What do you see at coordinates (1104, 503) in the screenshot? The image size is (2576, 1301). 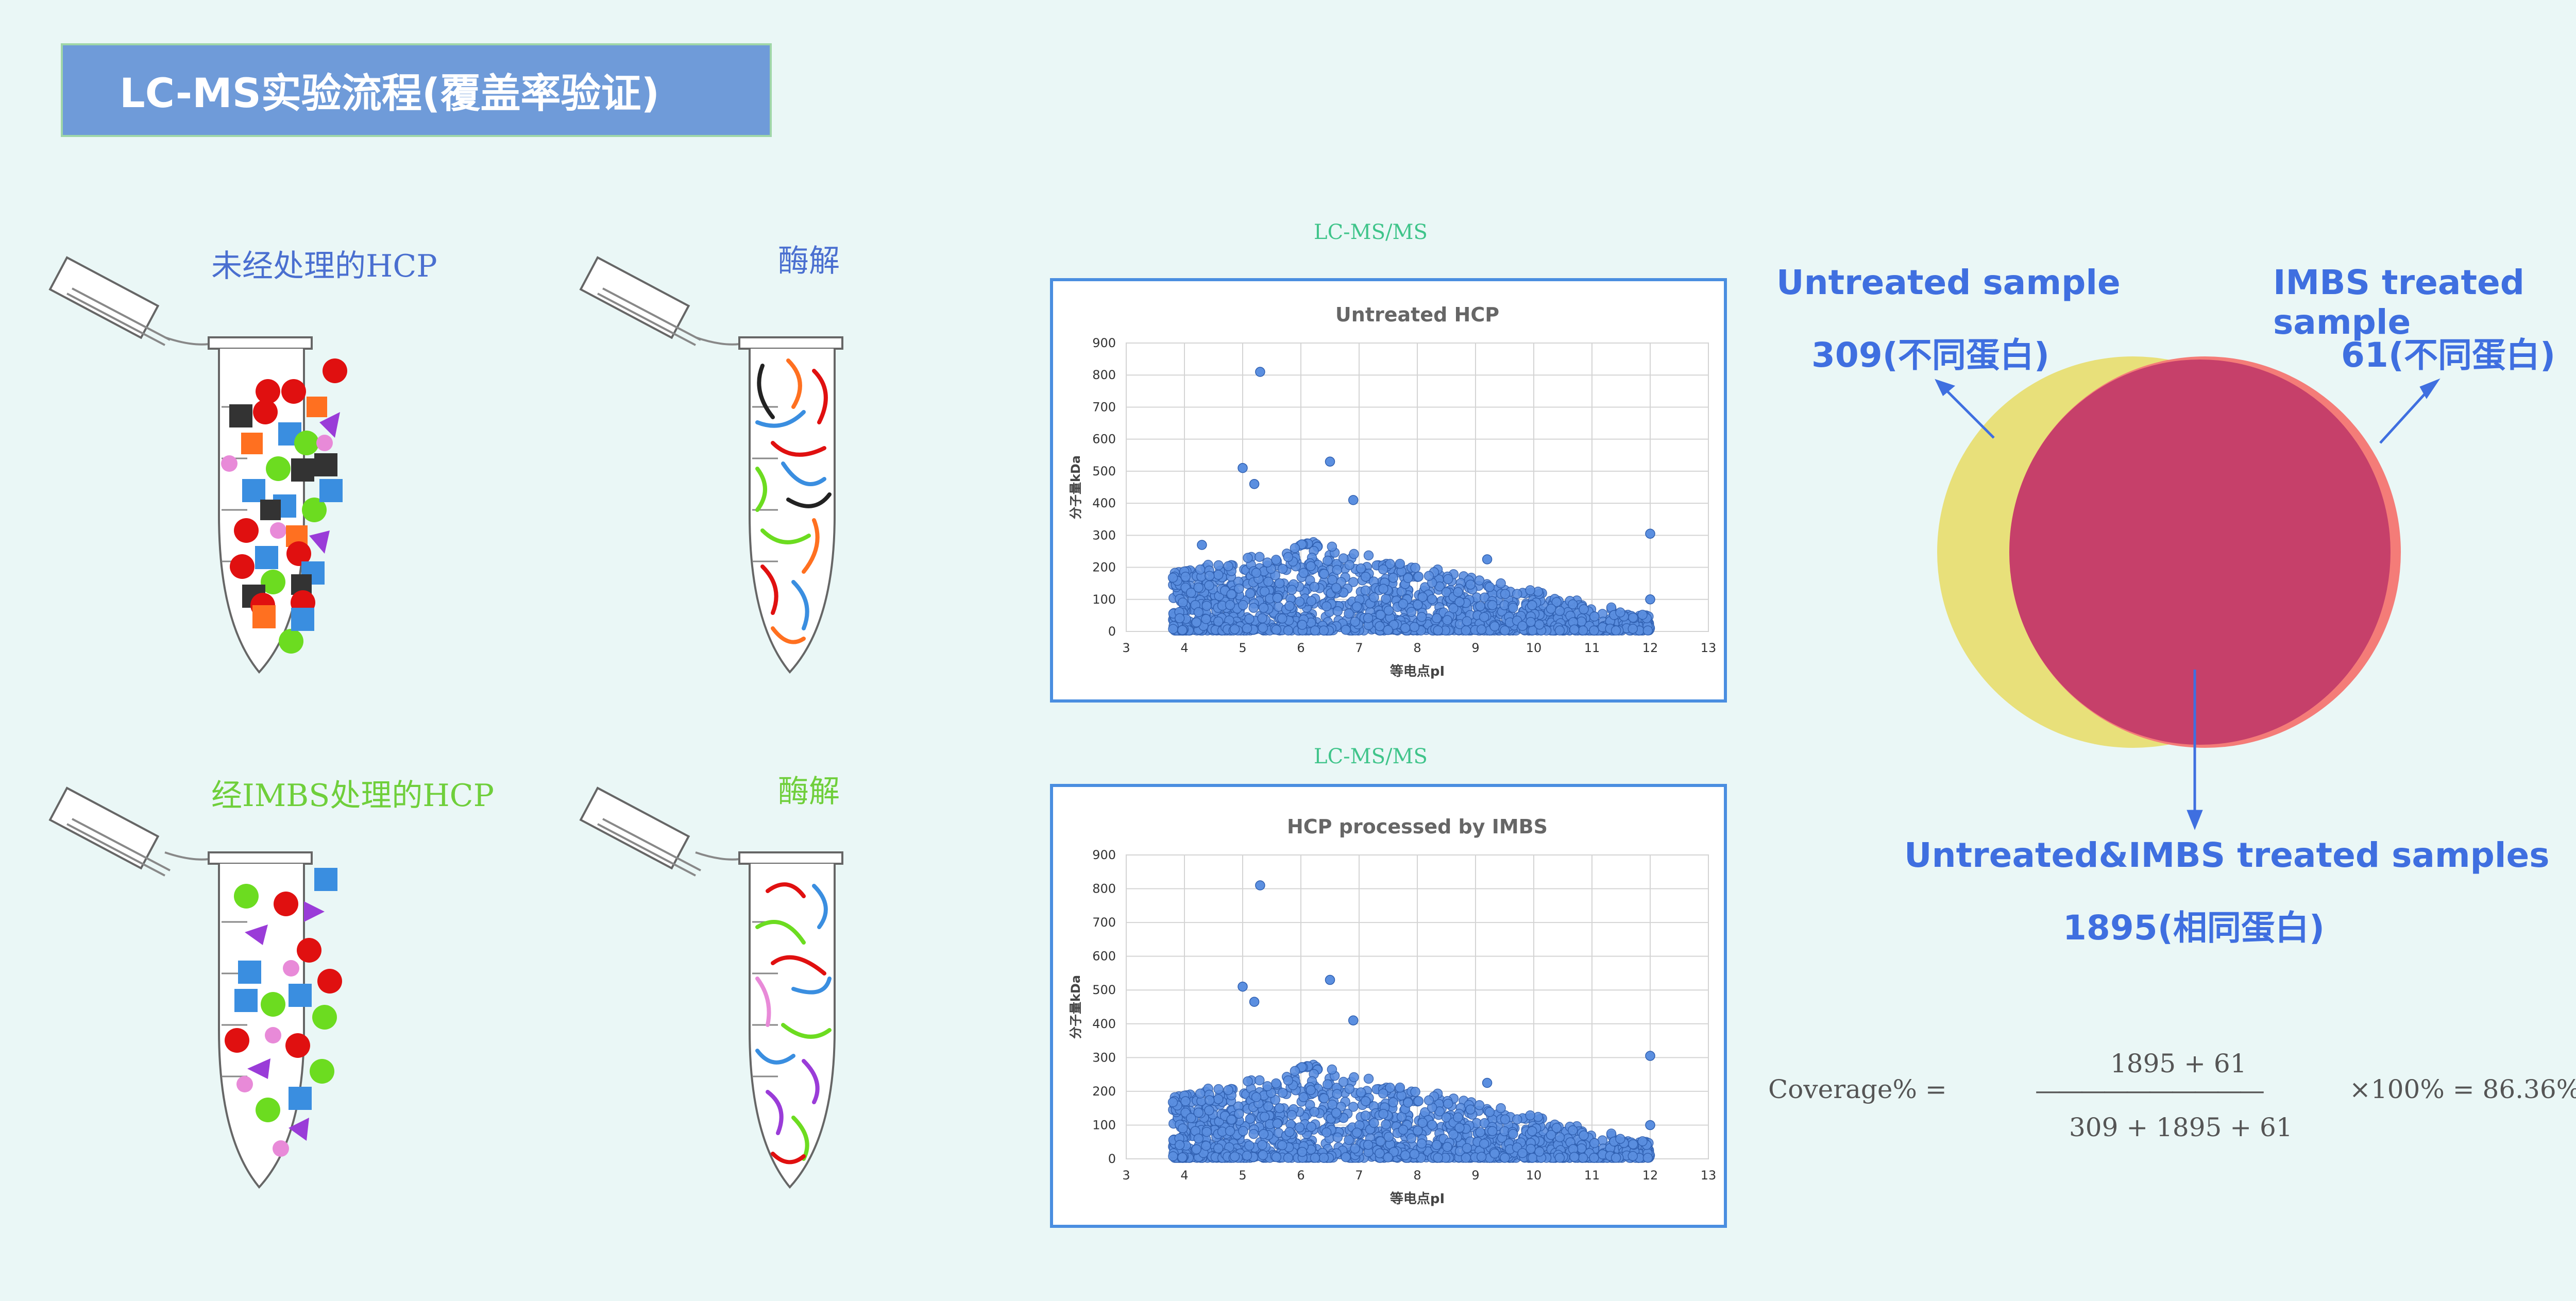 I see `y-tick-label: 400` at bounding box center [1104, 503].